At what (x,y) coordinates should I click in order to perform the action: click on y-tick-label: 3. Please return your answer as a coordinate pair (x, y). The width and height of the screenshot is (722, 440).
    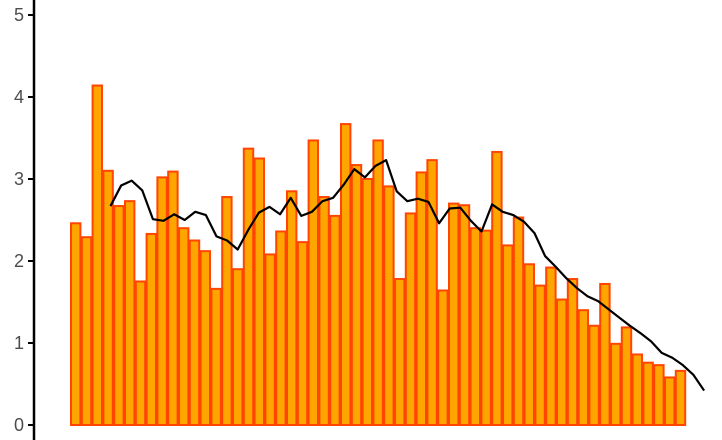
    Looking at the image, I should click on (19, 179).